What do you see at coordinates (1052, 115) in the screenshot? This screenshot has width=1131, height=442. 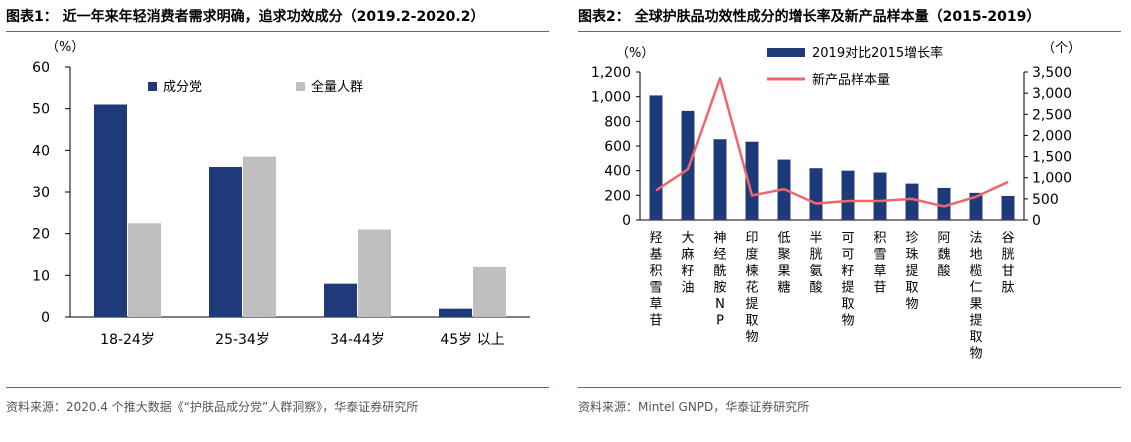 I see `right-y-tick-label: 2,500` at bounding box center [1052, 115].